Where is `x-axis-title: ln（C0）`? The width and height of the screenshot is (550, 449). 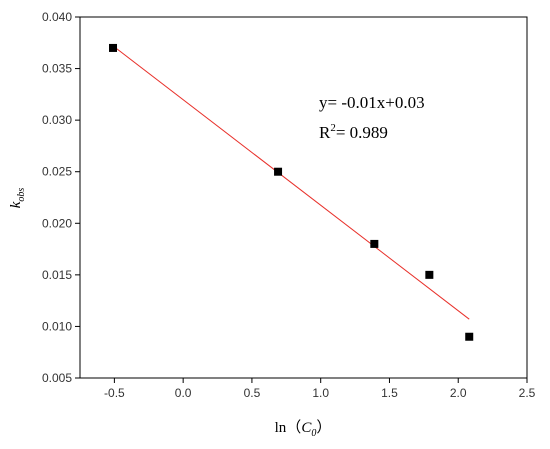 x-axis-title: ln（C0） is located at coordinates (303, 429).